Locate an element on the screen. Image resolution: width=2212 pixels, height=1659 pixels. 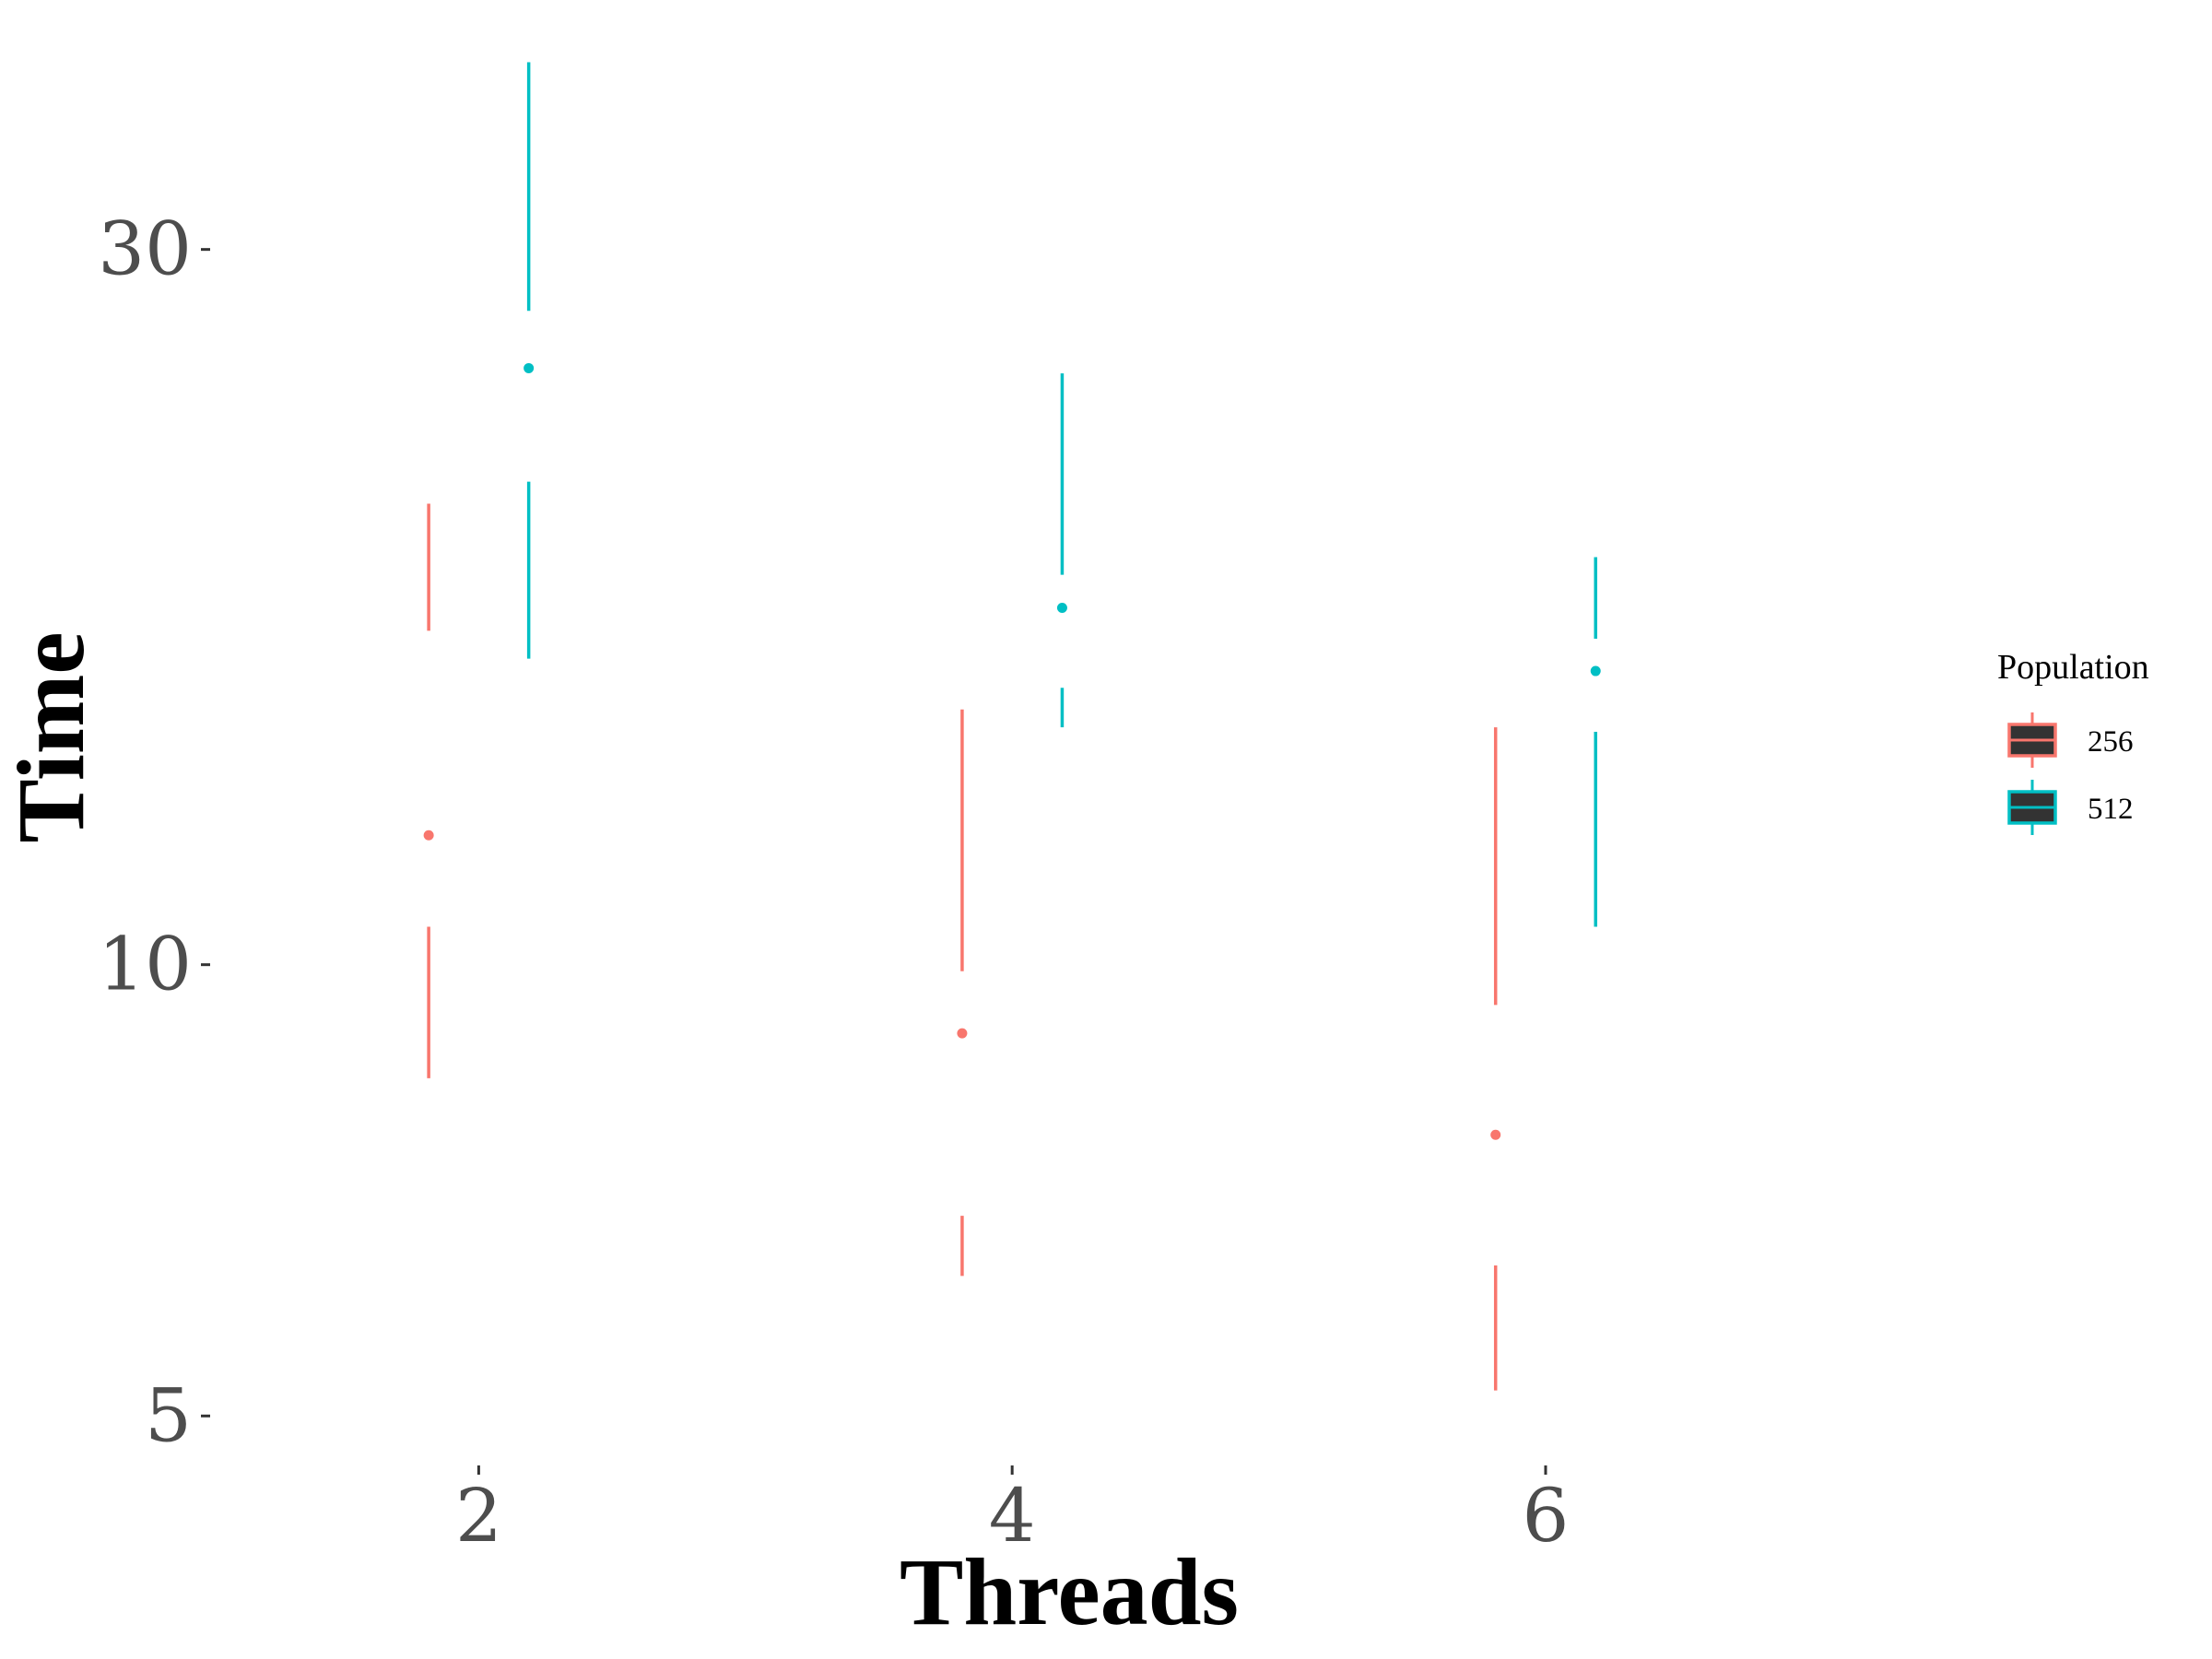
legend-item-256: 256 is located at coordinates (2070, 740).